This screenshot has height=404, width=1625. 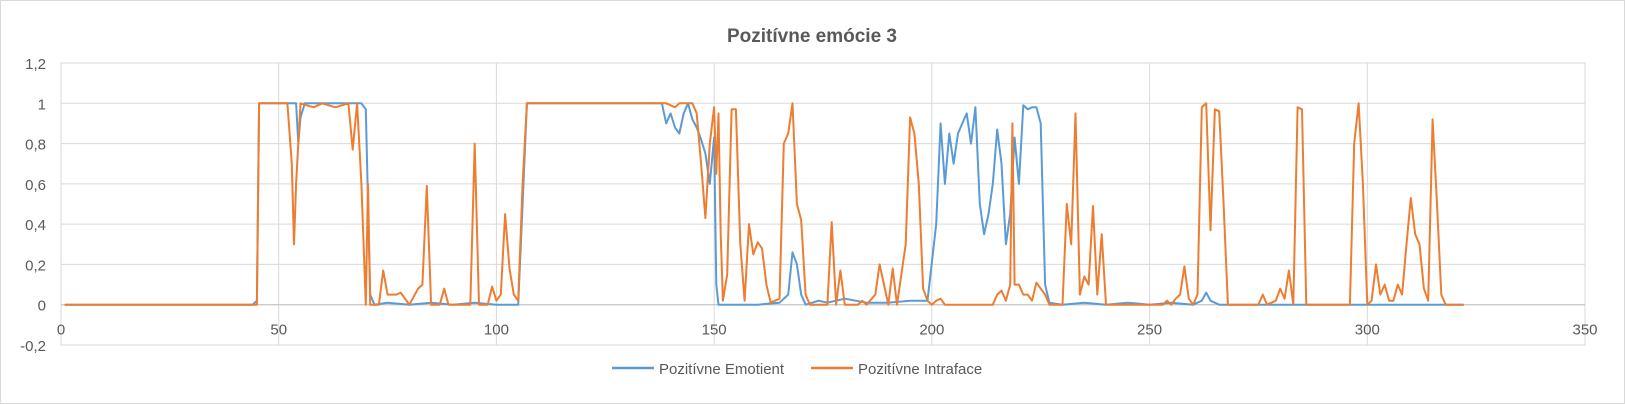 I want to click on y-tick-label: 1, so click(x=42, y=104).